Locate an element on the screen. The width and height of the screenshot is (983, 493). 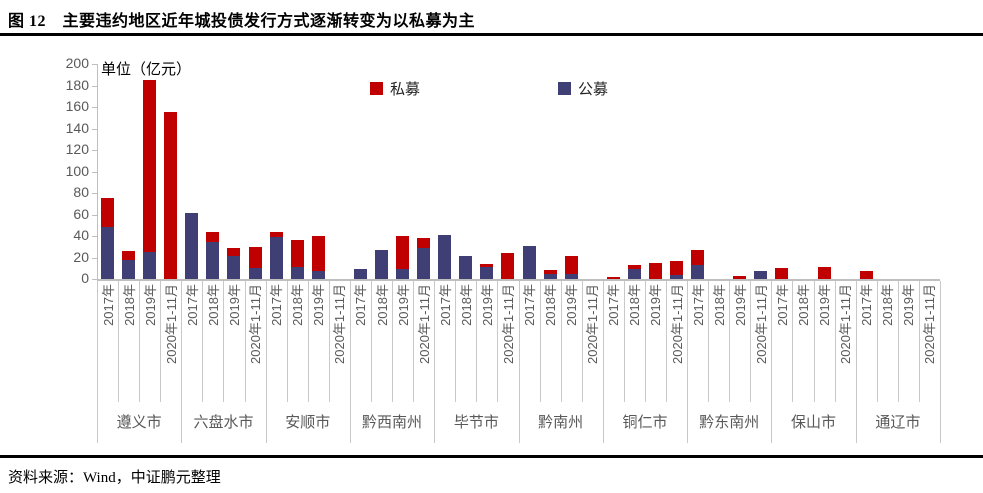
simu-swatch-icon is located at coordinates (376, 88).